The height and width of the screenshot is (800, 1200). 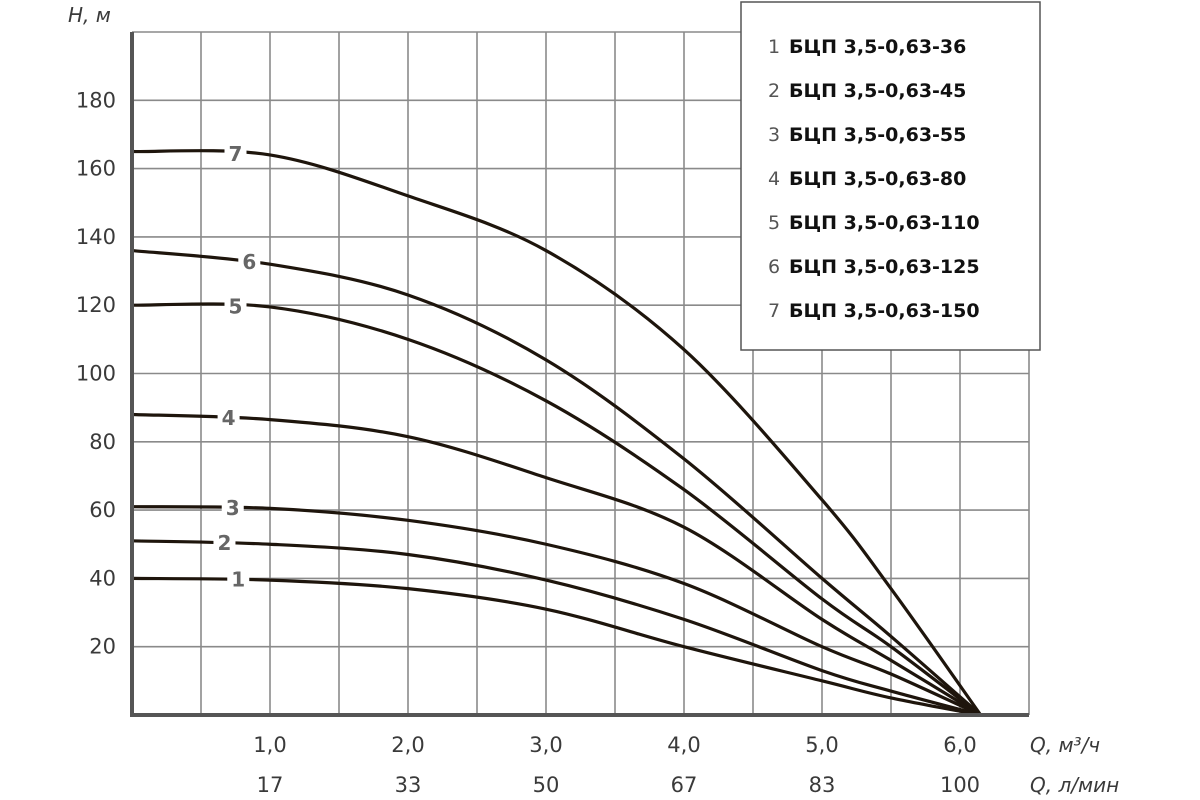 What do you see at coordinates (1065, 745) in the screenshot?
I see `x-axis-title: Q, м³/ч` at bounding box center [1065, 745].